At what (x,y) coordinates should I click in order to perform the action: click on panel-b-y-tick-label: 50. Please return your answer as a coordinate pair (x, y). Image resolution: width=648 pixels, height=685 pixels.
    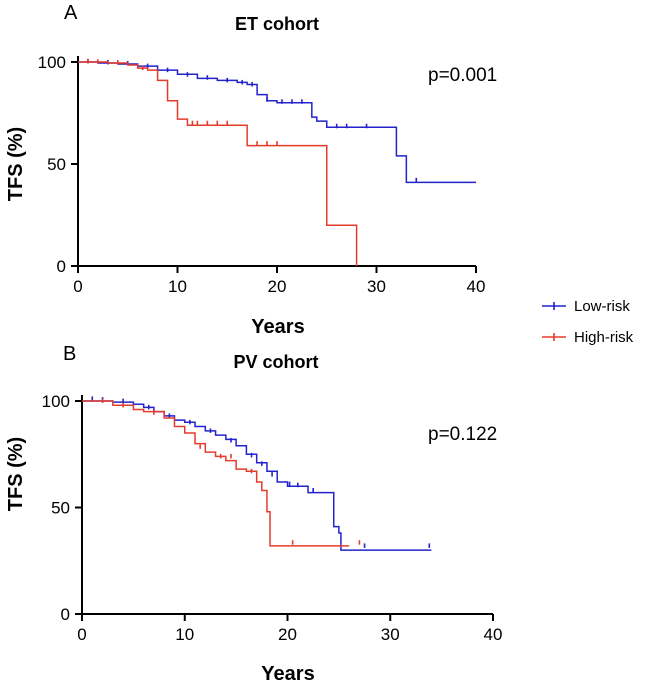
    Looking at the image, I should click on (60, 508).